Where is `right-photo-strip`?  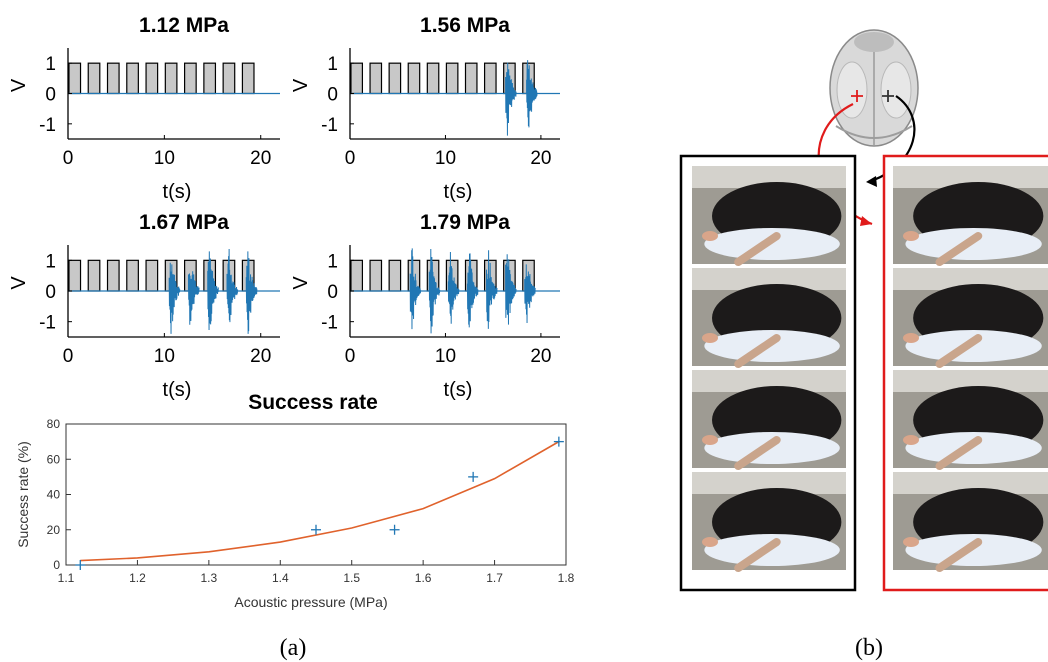 right-photo-strip is located at coordinates (965, 373).